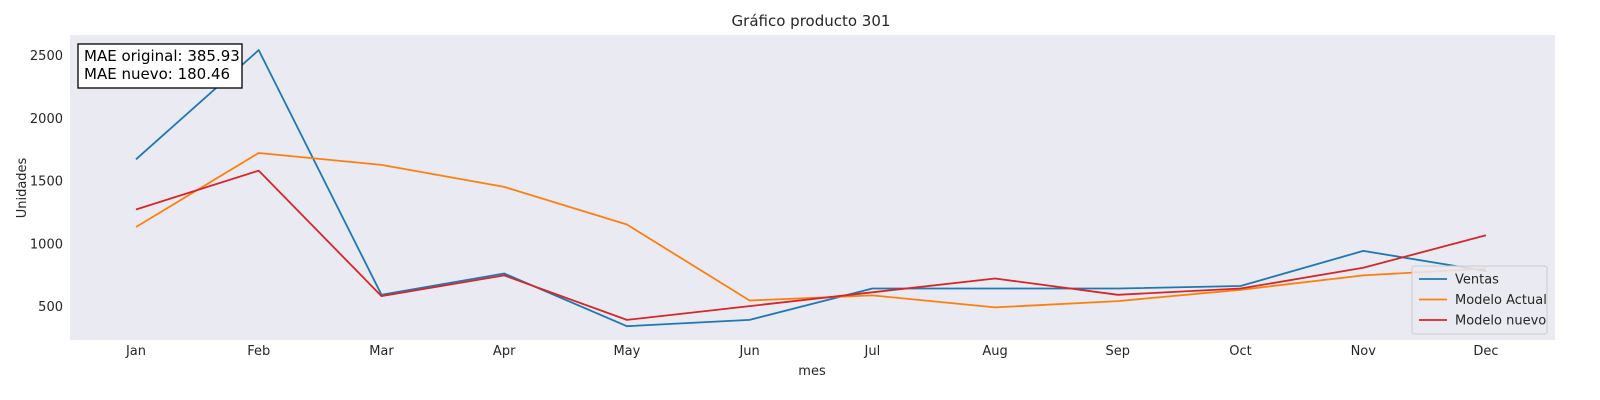  I want to click on x-tick-label: Dec, so click(1485, 351).